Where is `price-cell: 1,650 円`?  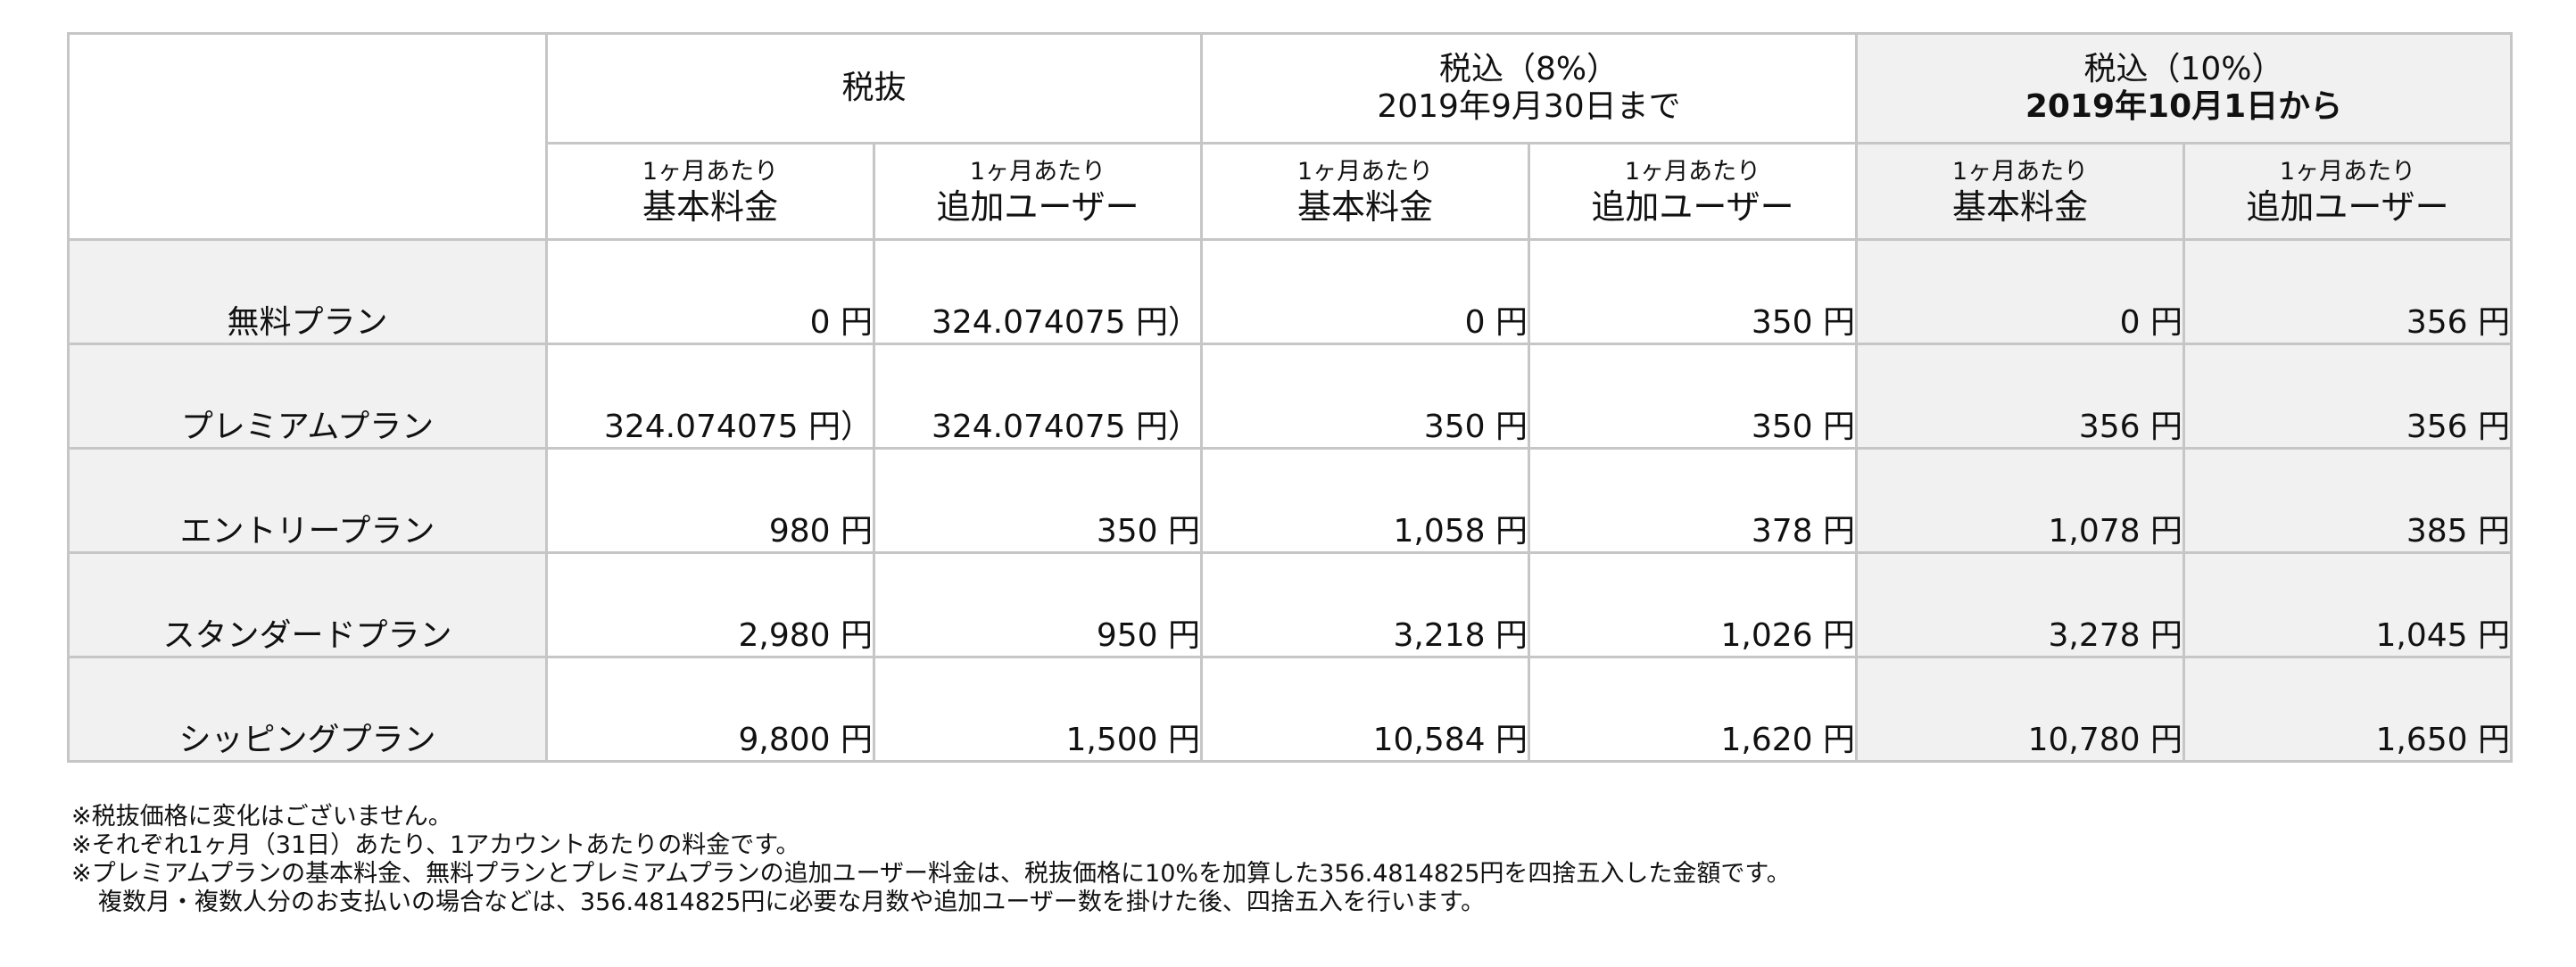 price-cell: 1,650 円 is located at coordinates (2348, 709).